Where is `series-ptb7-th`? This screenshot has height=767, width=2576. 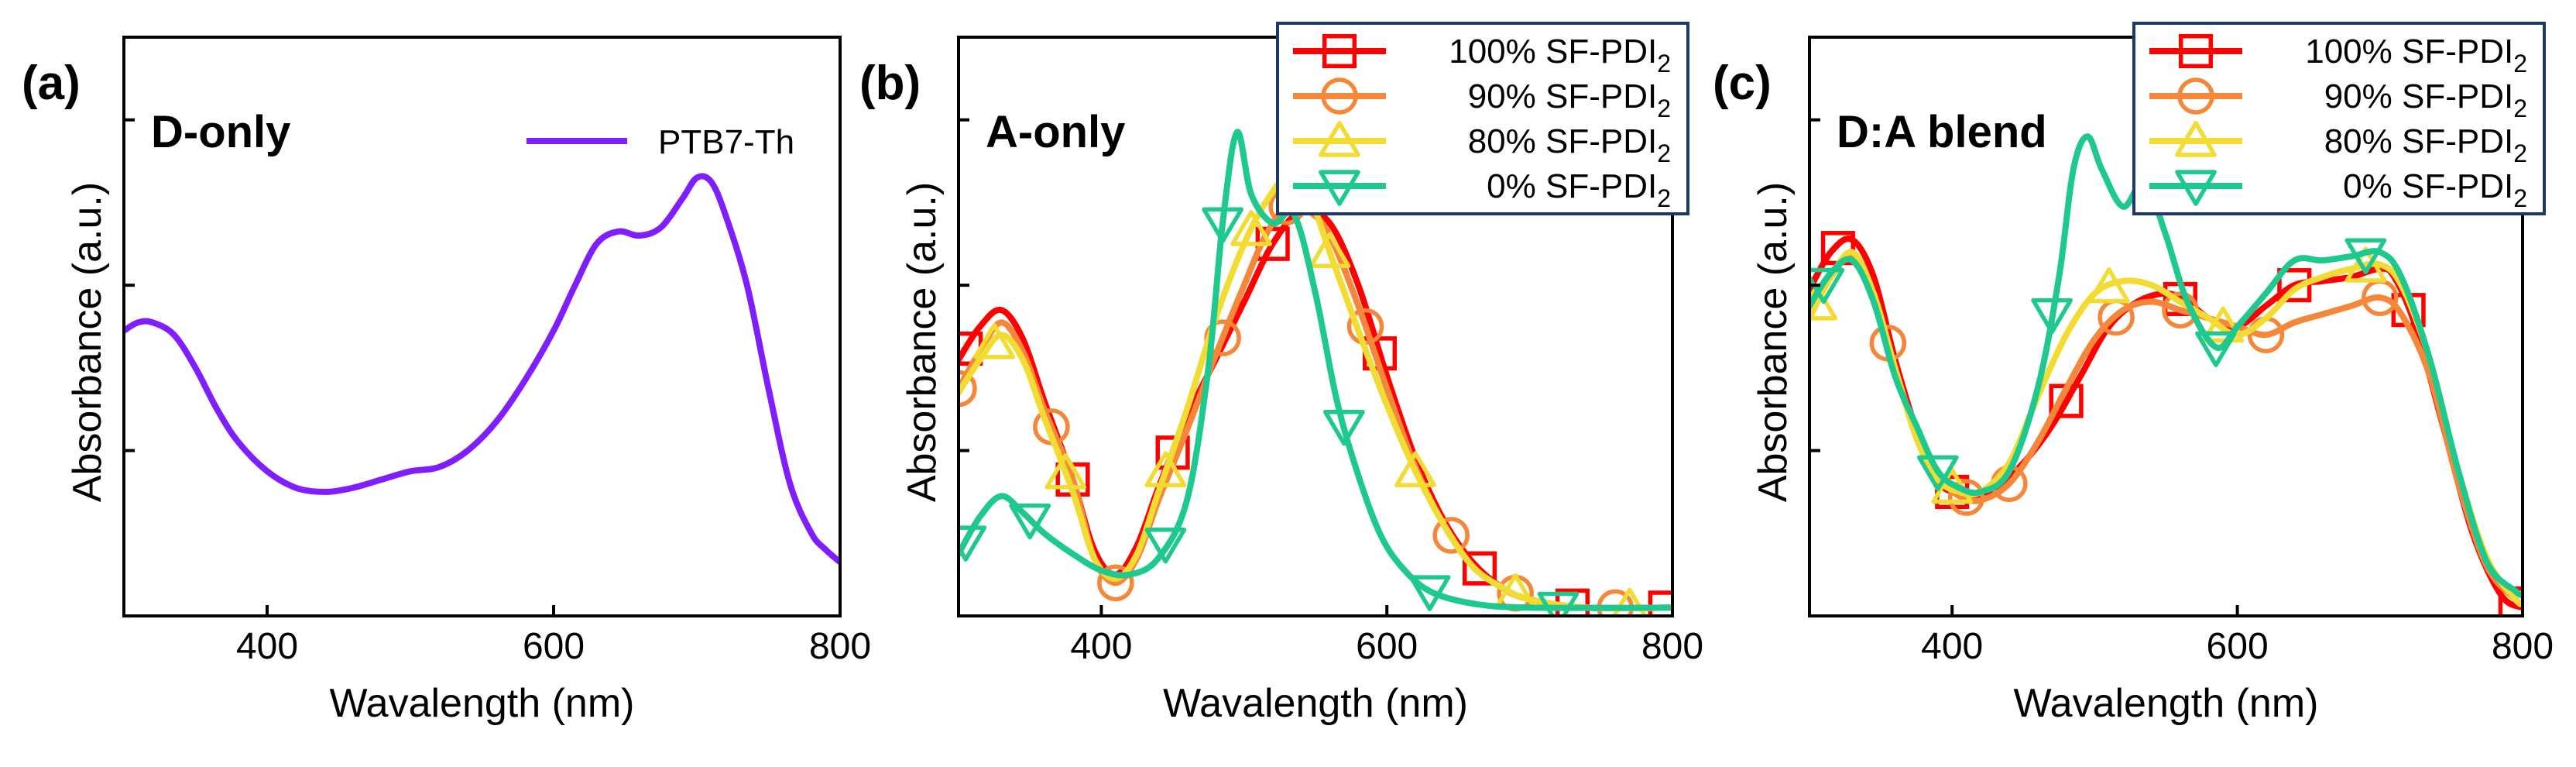
series-ptb7-th is located at coordinates (482, 369).